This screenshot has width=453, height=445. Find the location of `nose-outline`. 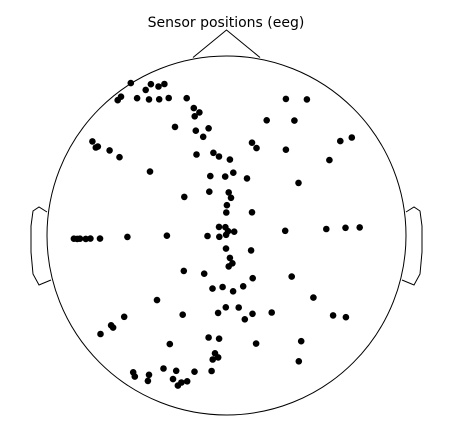

nose-outline is located at coordinates (226, 43).